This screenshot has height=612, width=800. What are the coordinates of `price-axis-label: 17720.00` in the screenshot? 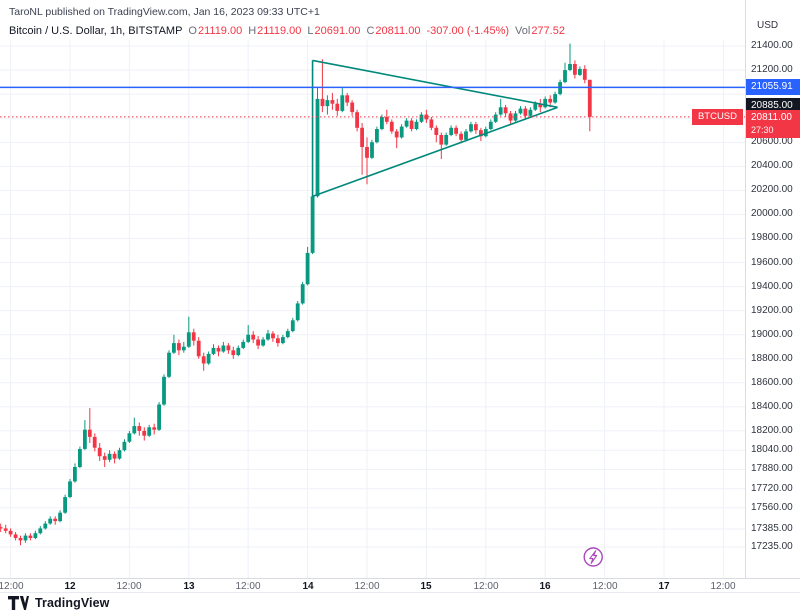 It's located at (772, 488).